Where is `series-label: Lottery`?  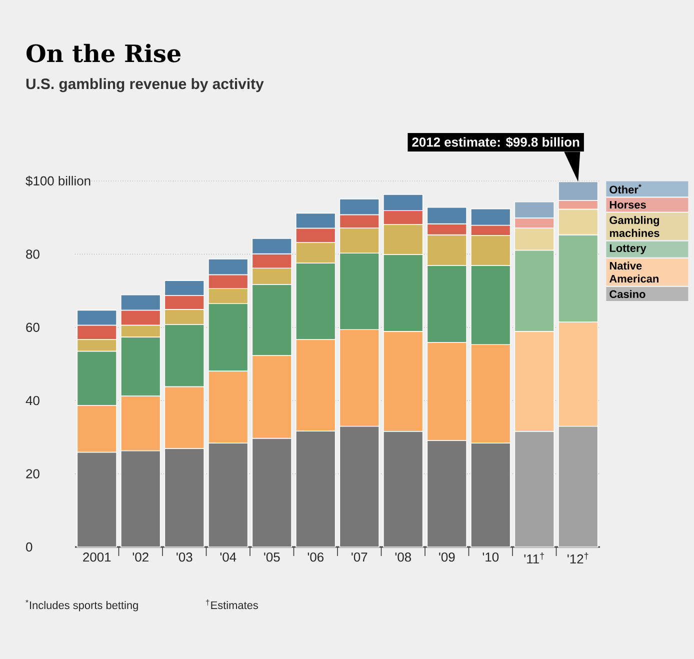 series-label: Lottery is located at coordinates (628, 249).